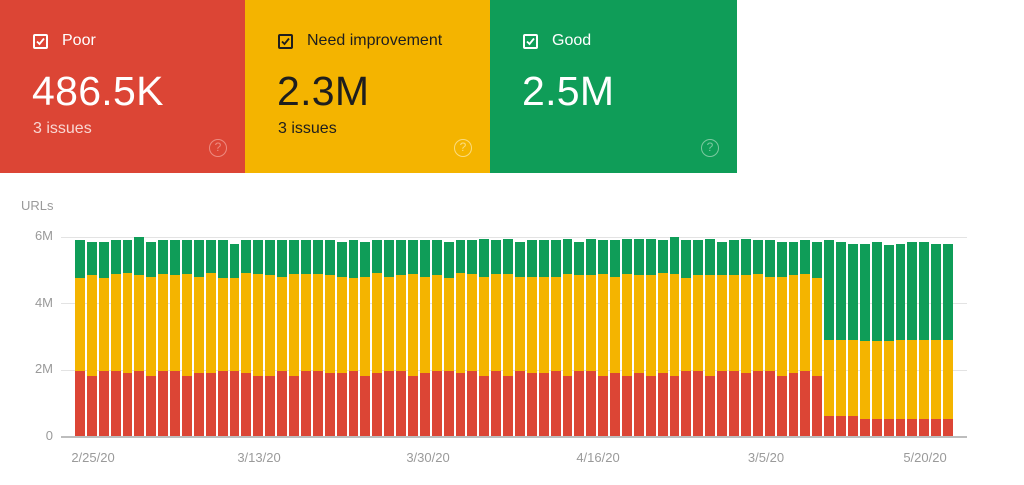  I want to click on need-improvement-checkbox-icon, so click(285, 41).